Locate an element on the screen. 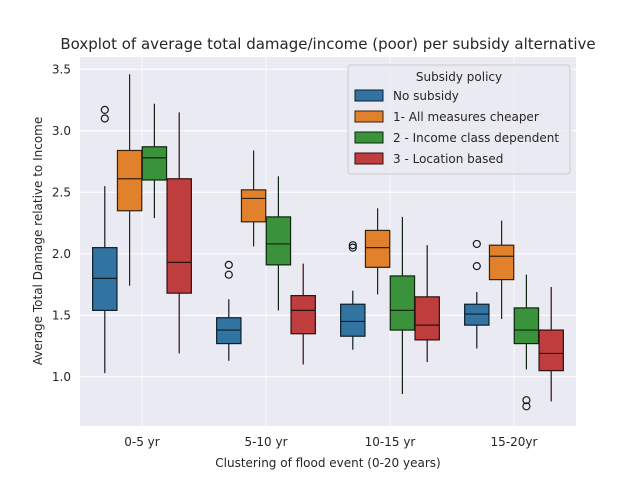 This screenshot has width=640, height=485. y-tick-label: 3.5 is located at coordinates (61, 69).